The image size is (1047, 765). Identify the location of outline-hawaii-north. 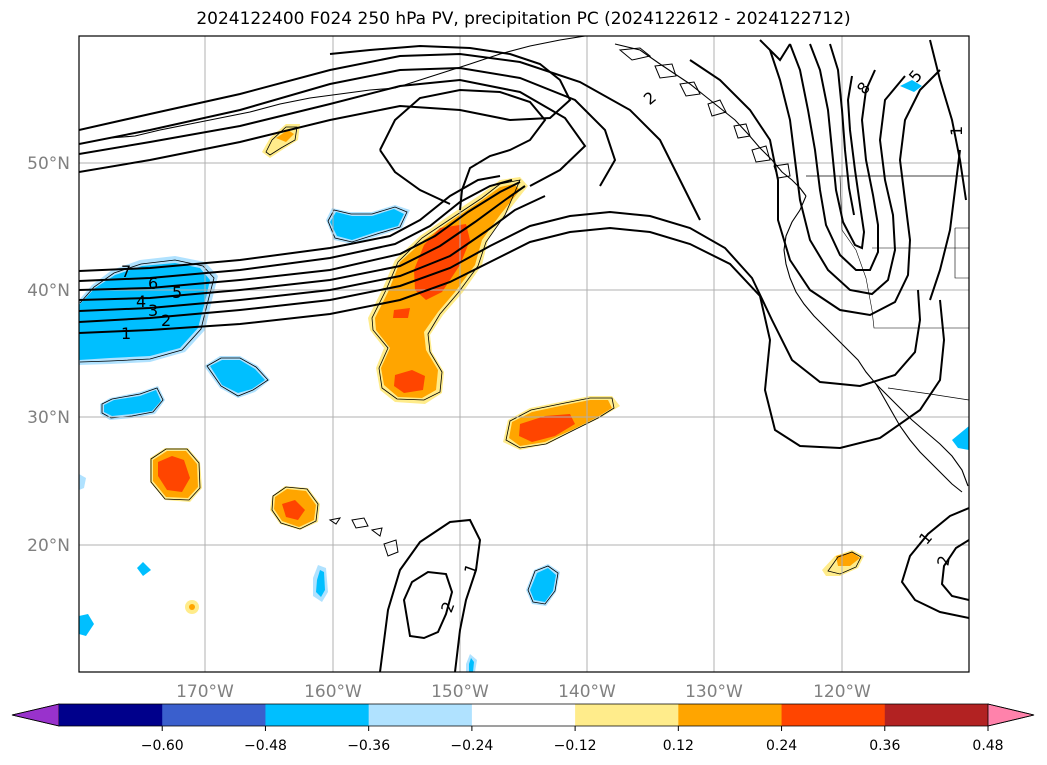
(295, 508).